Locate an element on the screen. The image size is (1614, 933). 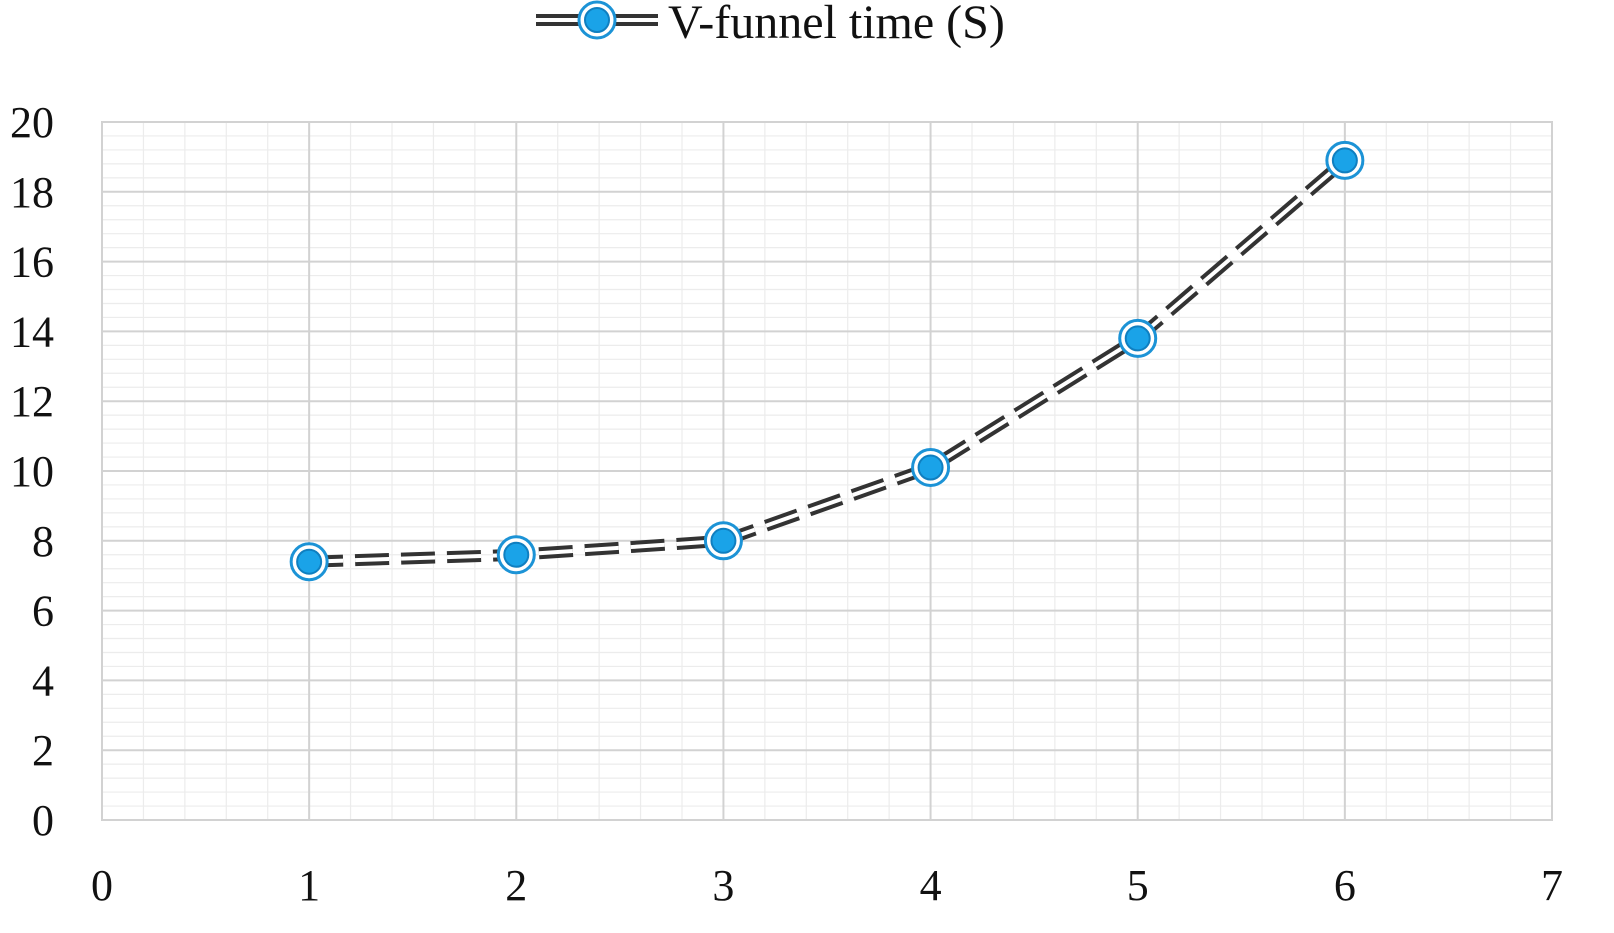
y-tick-label: 14 is located at coordinates (32, 331).